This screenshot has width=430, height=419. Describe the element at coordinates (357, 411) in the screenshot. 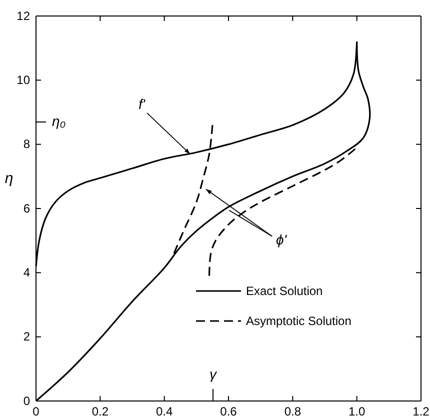

I see `x-tick-label: 1.0` at that location.